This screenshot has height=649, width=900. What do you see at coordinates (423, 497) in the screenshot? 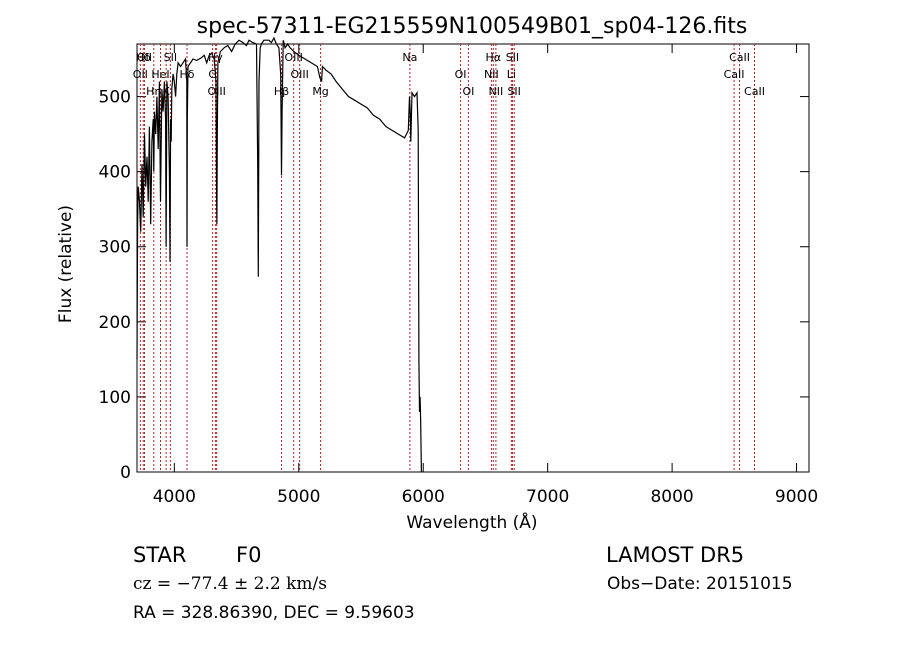
I see `x-tick-label: 6000` at bounding box center [423, 497].